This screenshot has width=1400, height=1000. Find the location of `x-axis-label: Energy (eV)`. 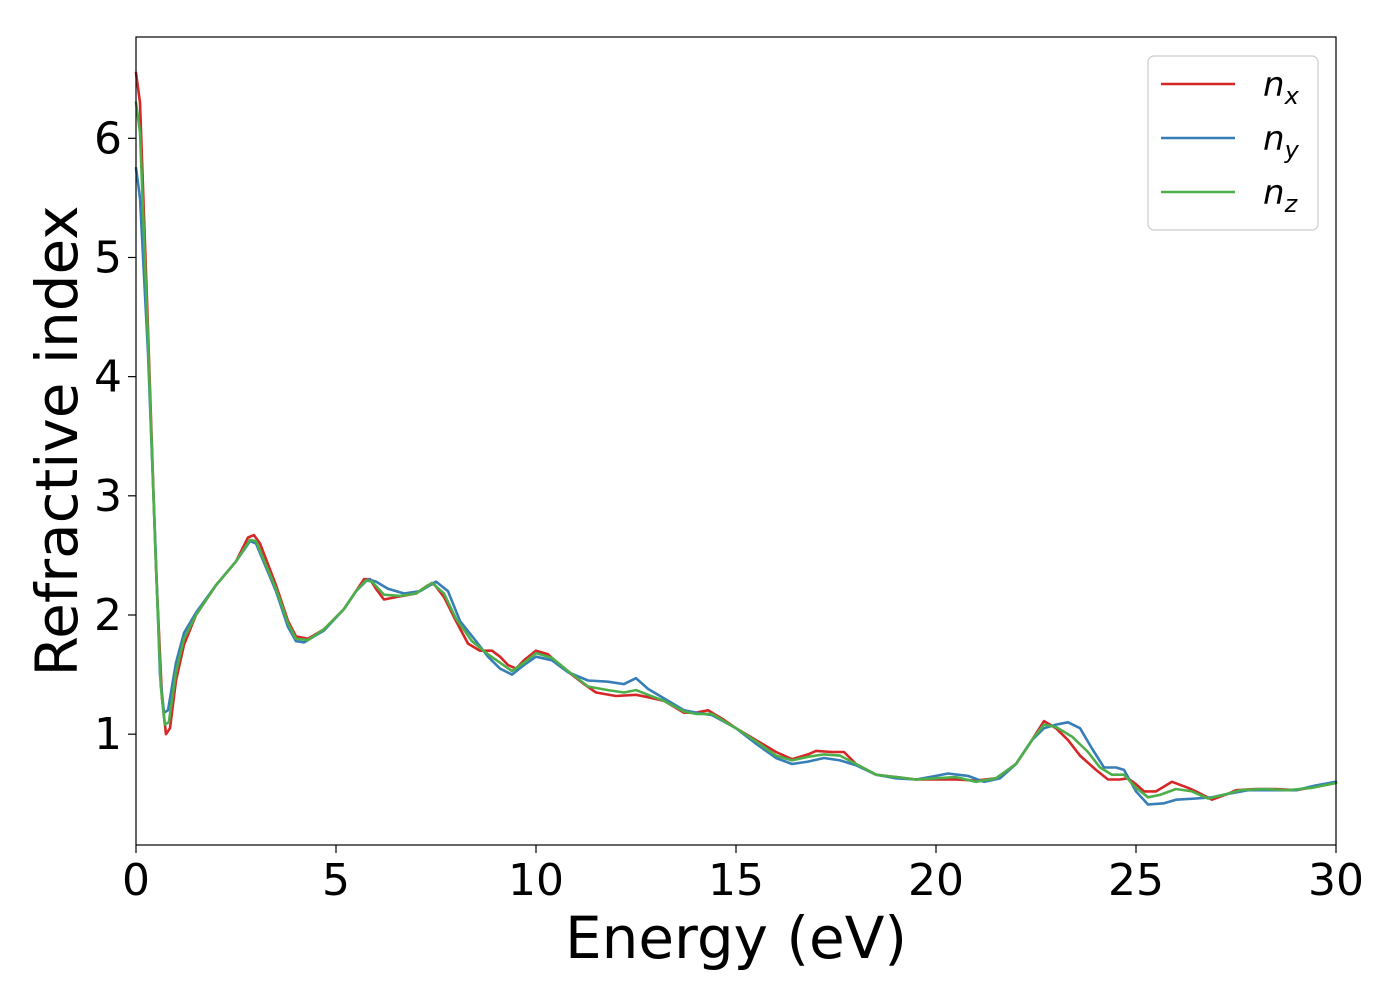

x-axis-label: Energy (eV) is located at coordinates (736, 938).